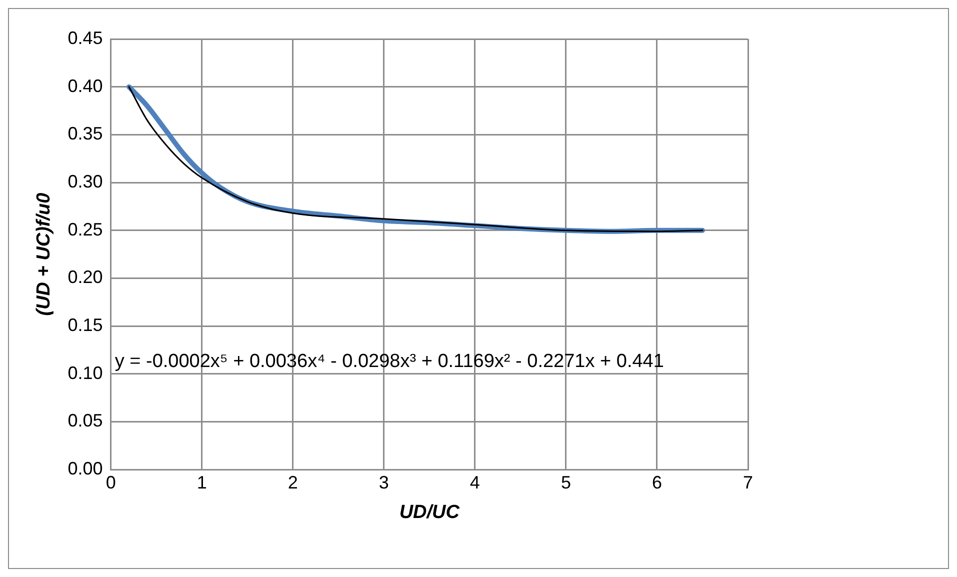 The image size is (957, 577). I want to click on y-tick-label: 0.35, so click(85, 134).